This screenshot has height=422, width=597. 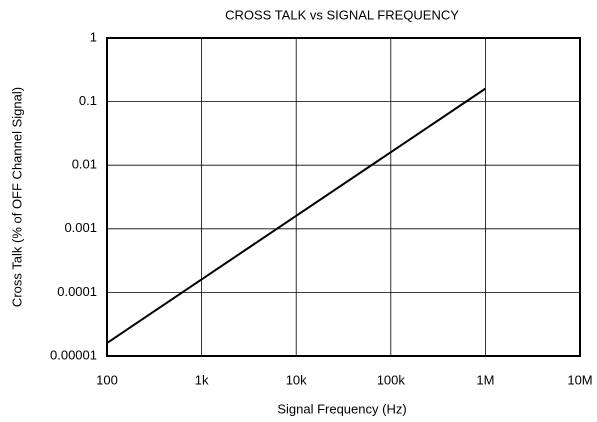 What do you see at coordinates (202, 379) in the screenshot?
I see `x-tick-label: 1k` at bounding box center [202, 379].